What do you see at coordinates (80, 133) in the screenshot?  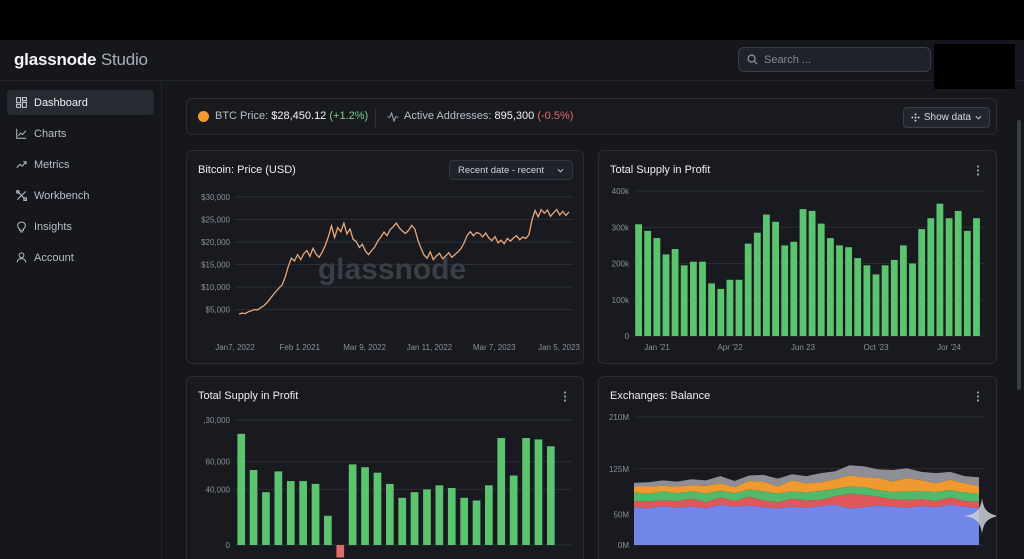 I see `sidebar-item-charts: Charts` at bounding box center [80, 133].